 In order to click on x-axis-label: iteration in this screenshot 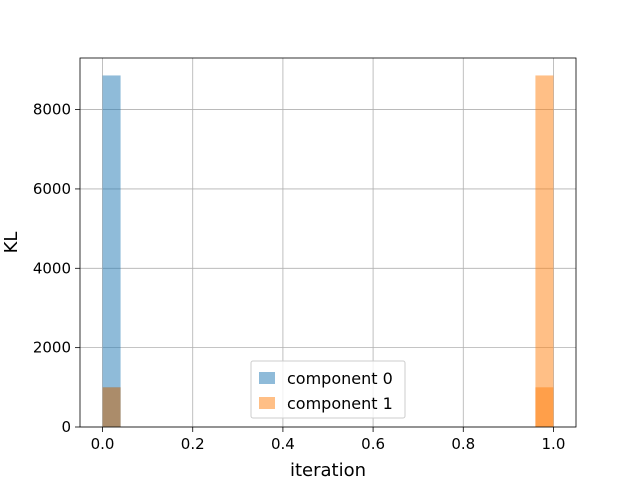, I will do `click(328, 470)`.